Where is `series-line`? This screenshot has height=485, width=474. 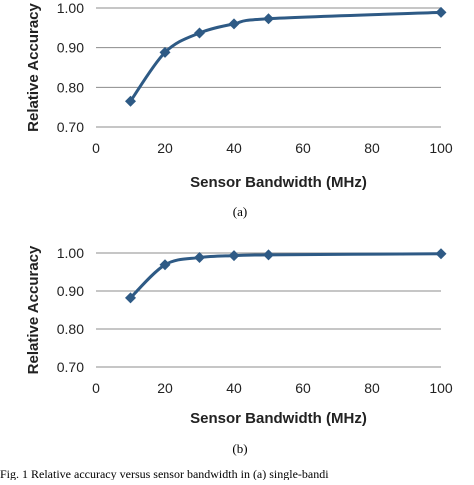 series-line is located at coordinates (285, 56).